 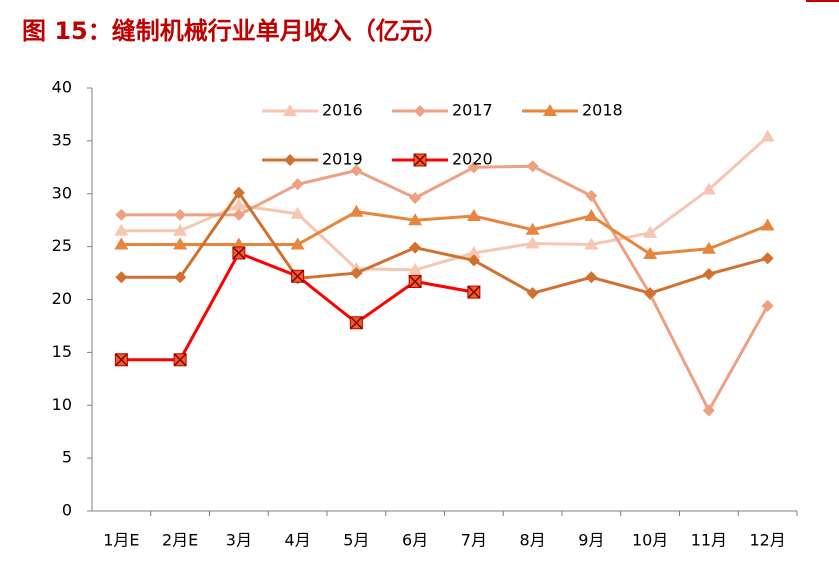 I want to click on chart-title: 图 15：缝制机械行业单月收入（亿元）, so click(x=235, y=31).